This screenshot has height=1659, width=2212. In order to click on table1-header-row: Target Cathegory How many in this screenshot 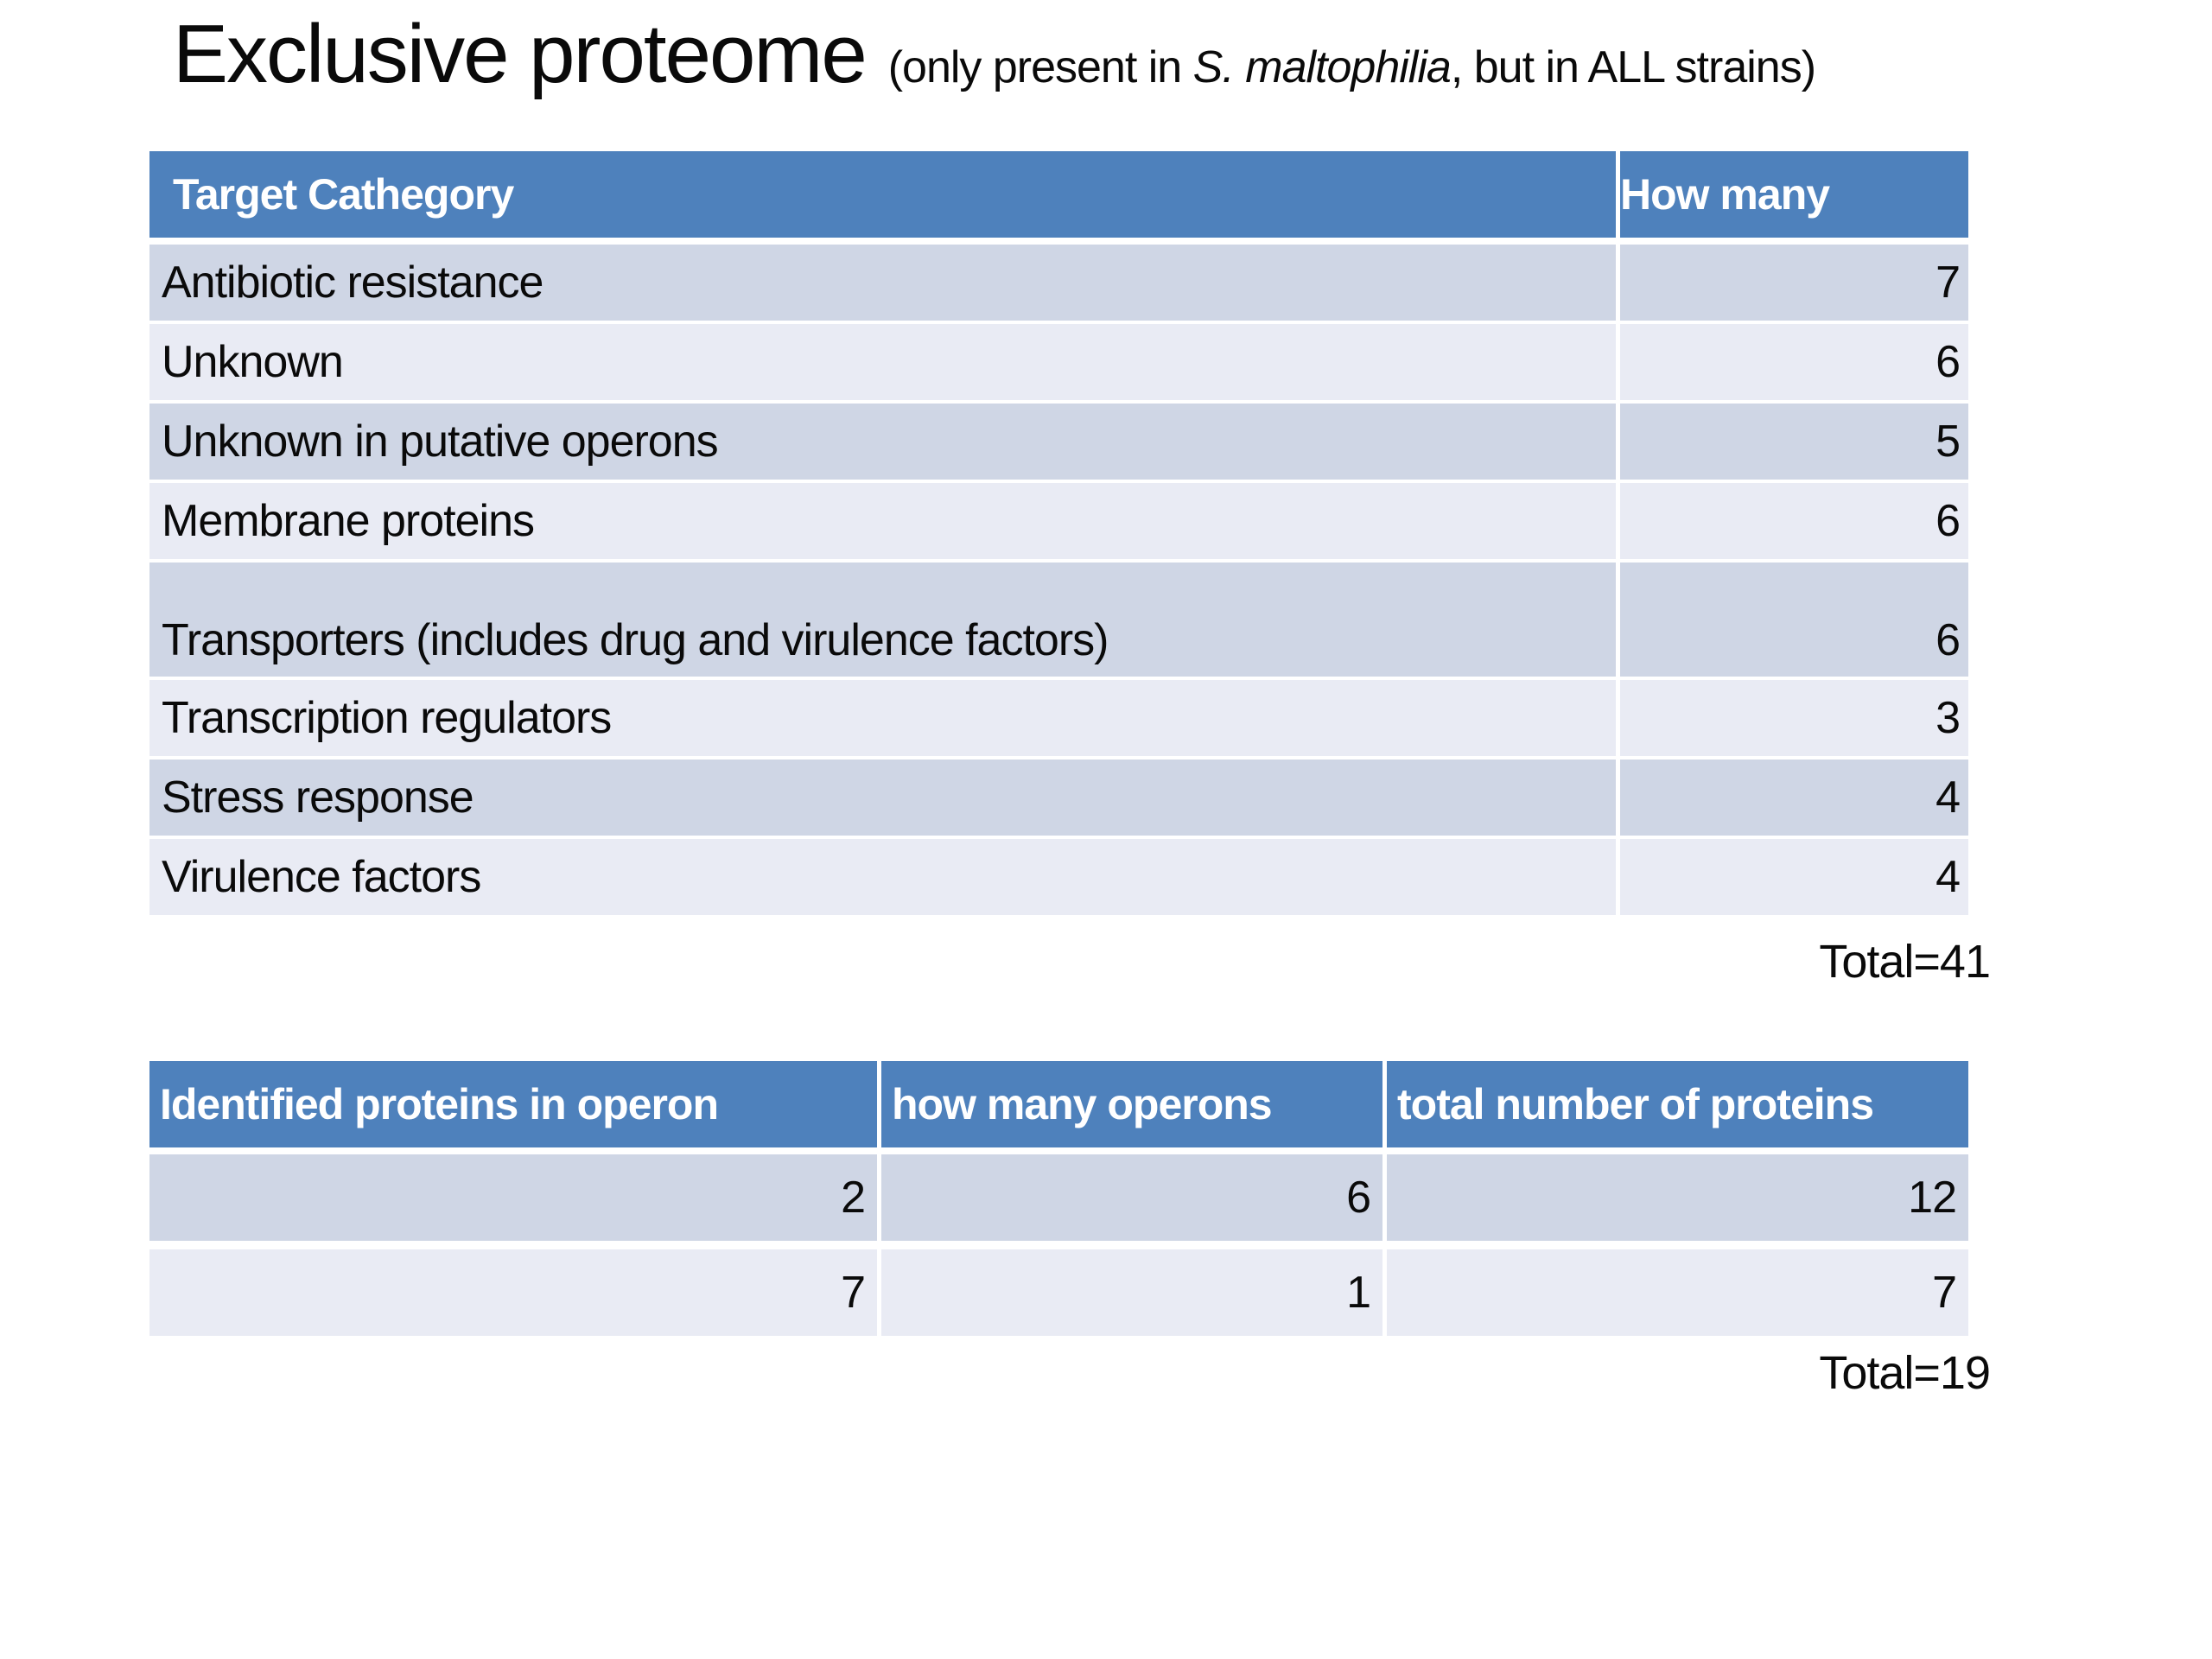, I will do `click(1058, 194)`.